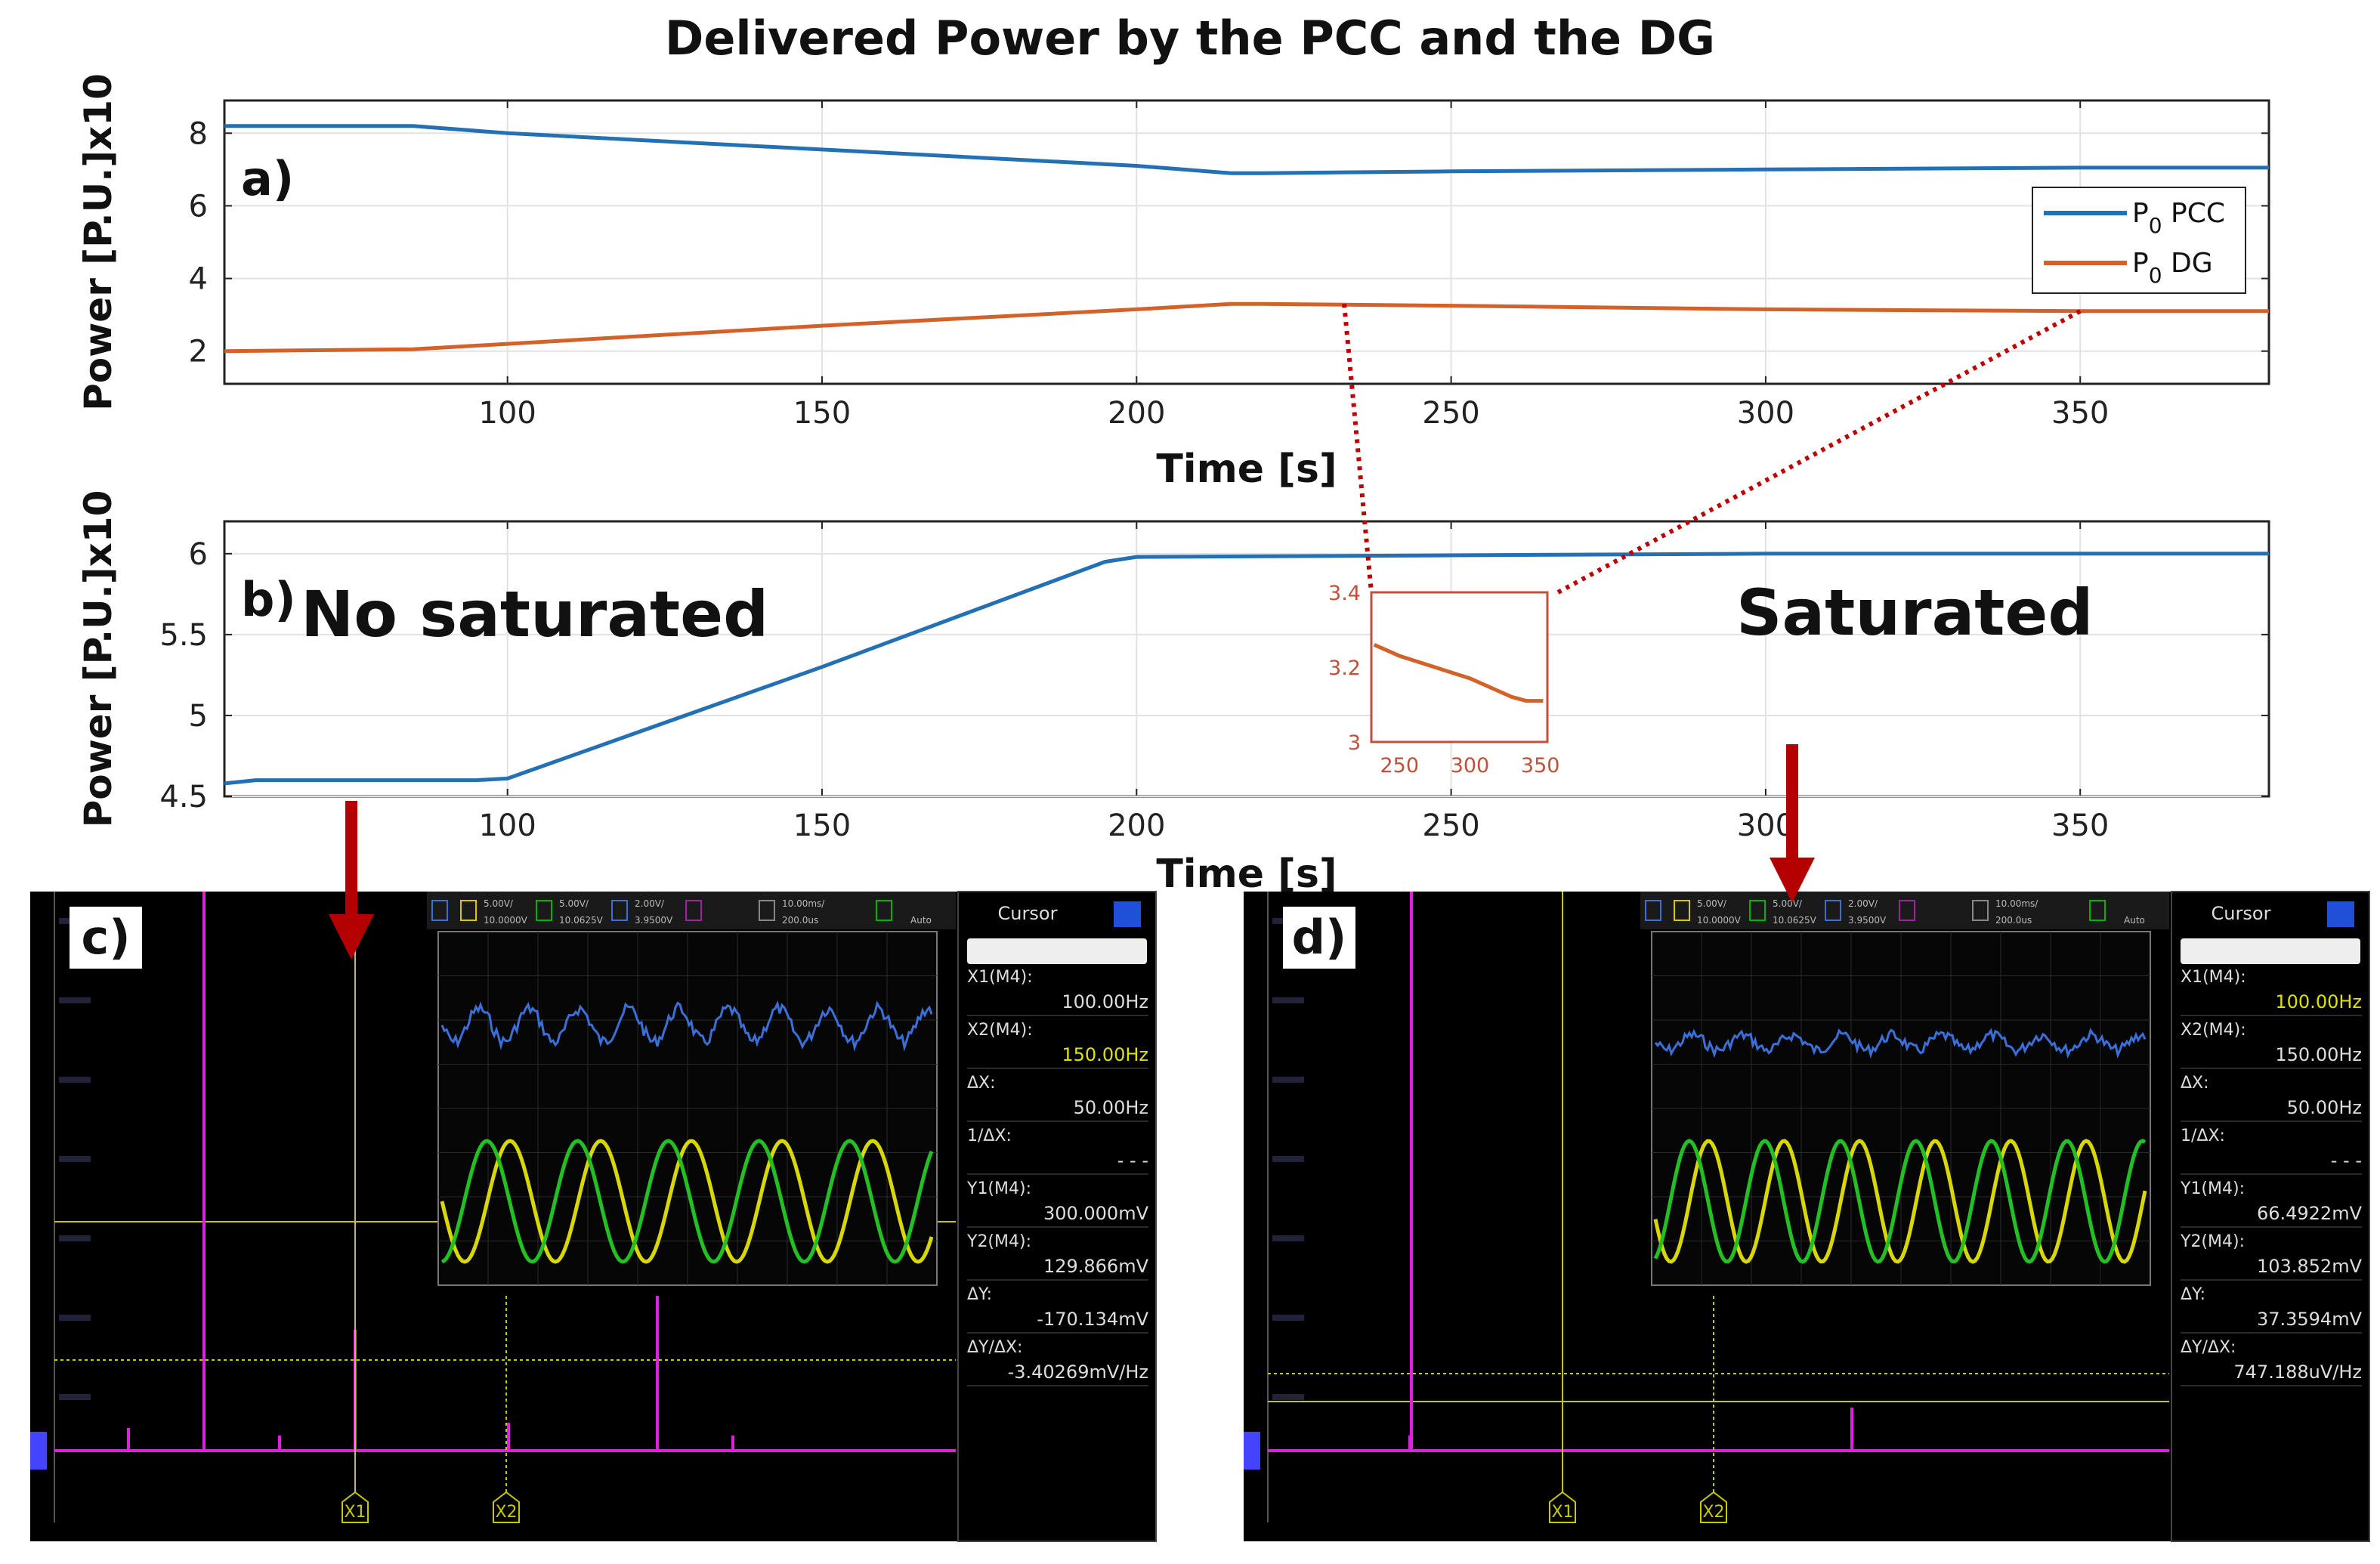 This screenshot has height=1564, width=2380. Describe the element at coordinates (1127, 914) in the screenshot. I see `cursor-panel-menu-button` at that location.